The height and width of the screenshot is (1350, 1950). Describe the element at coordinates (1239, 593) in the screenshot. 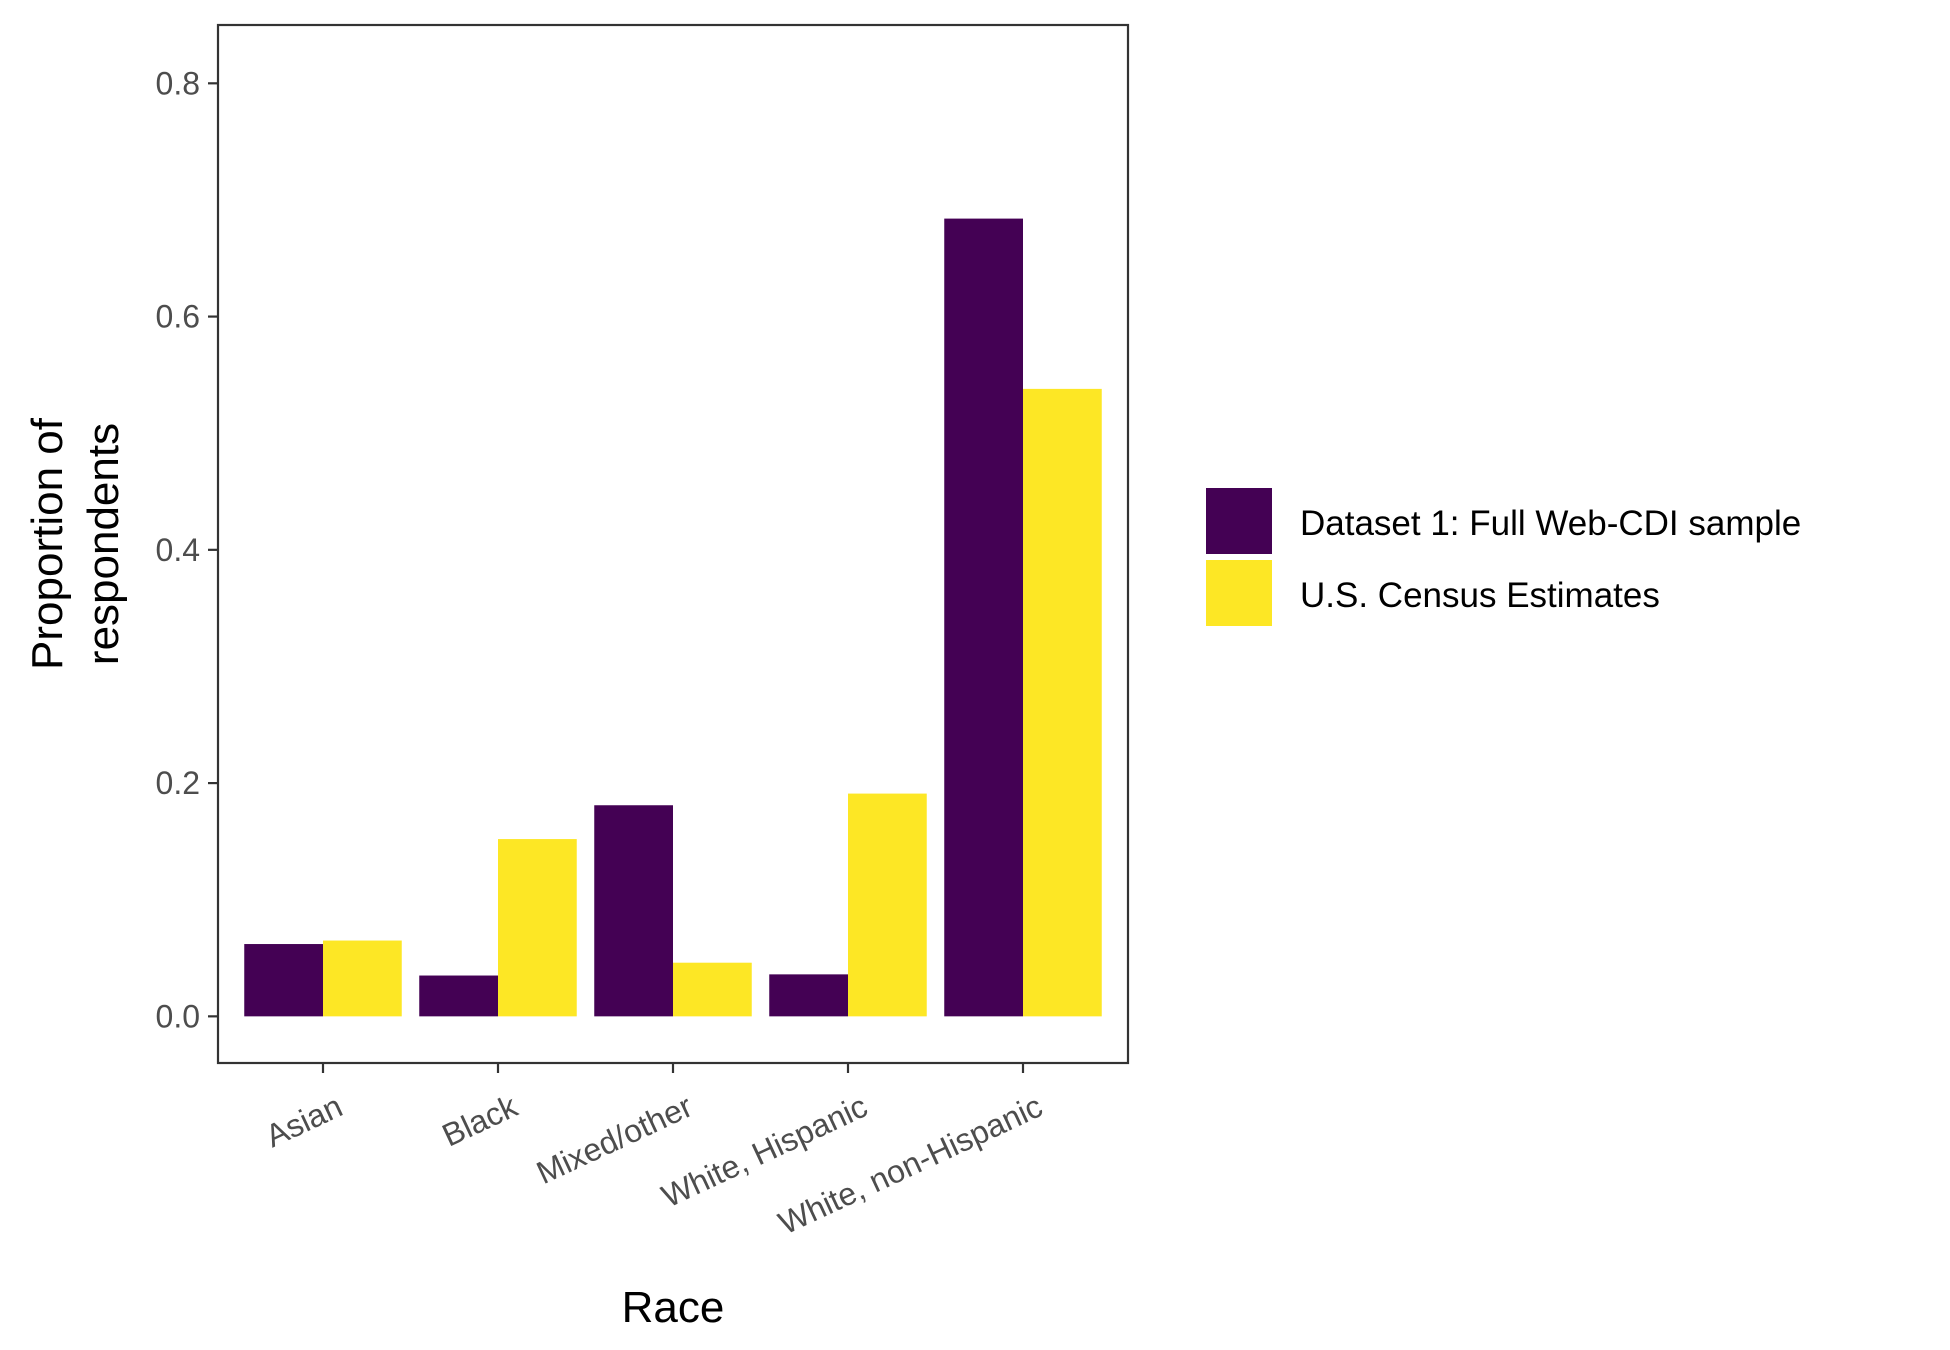

I see `legend-key-census` at that location.